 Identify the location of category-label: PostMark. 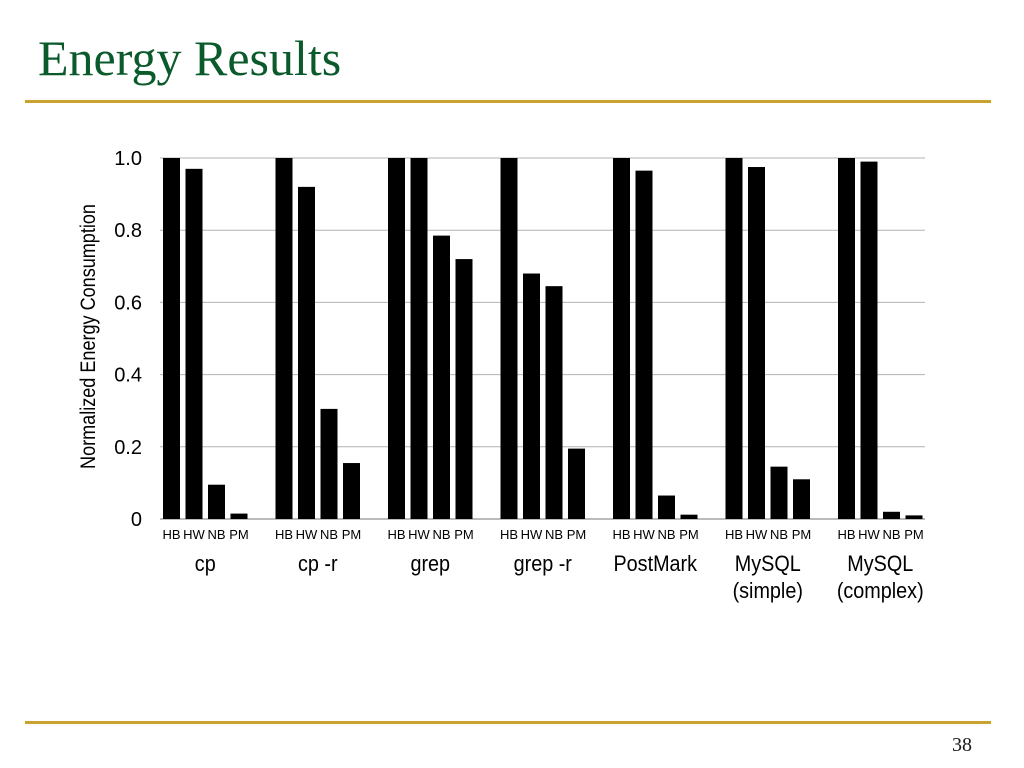
(655, 564).